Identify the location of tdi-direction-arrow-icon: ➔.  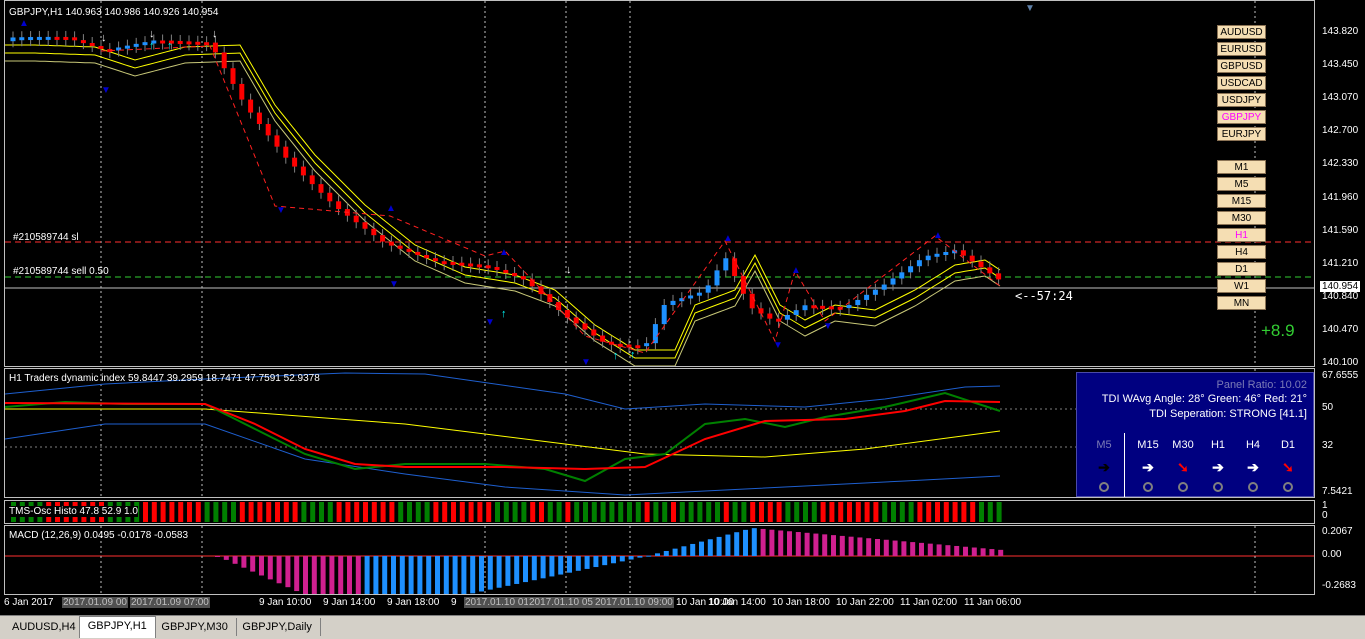
(1253, 467).